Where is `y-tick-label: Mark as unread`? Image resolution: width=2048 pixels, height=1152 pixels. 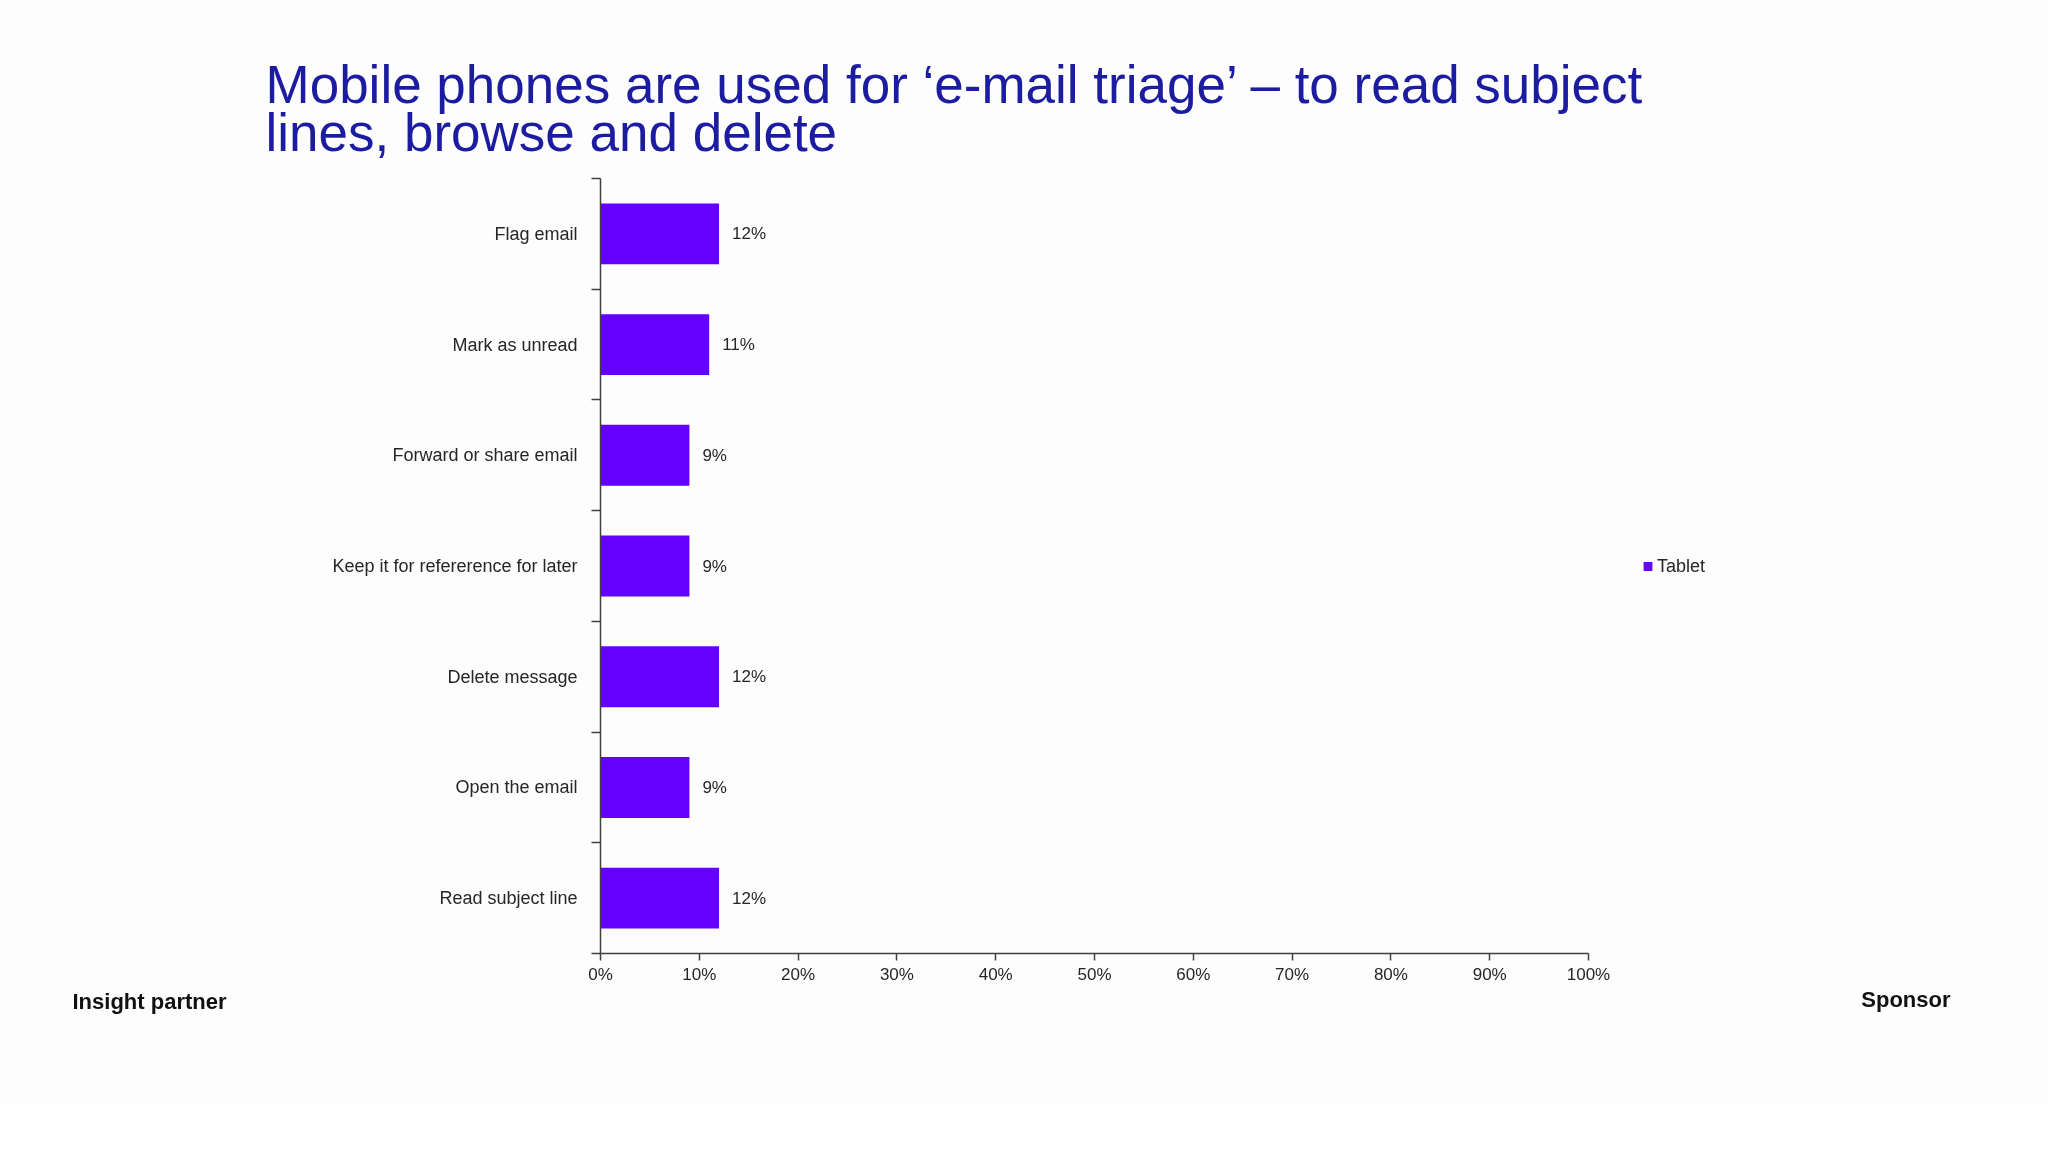 y-tick-label: Mark as unread is located at coordinates (515, 344).